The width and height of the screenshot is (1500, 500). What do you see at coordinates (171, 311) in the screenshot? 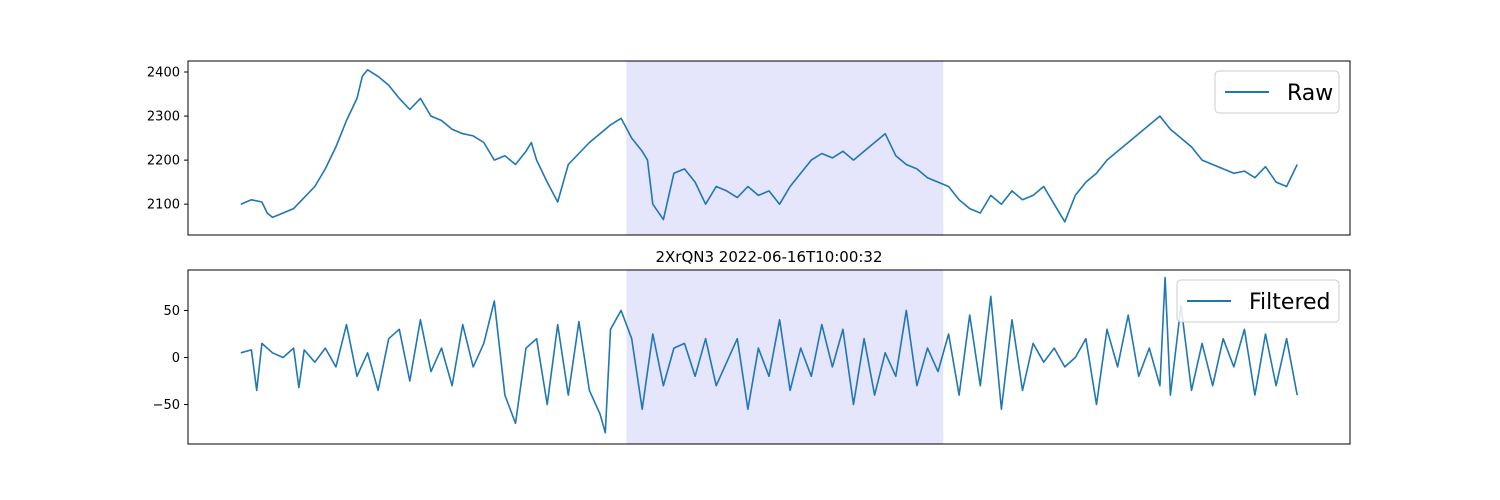
I see `y-tick-label: 50` at bounding box center [171, 311].